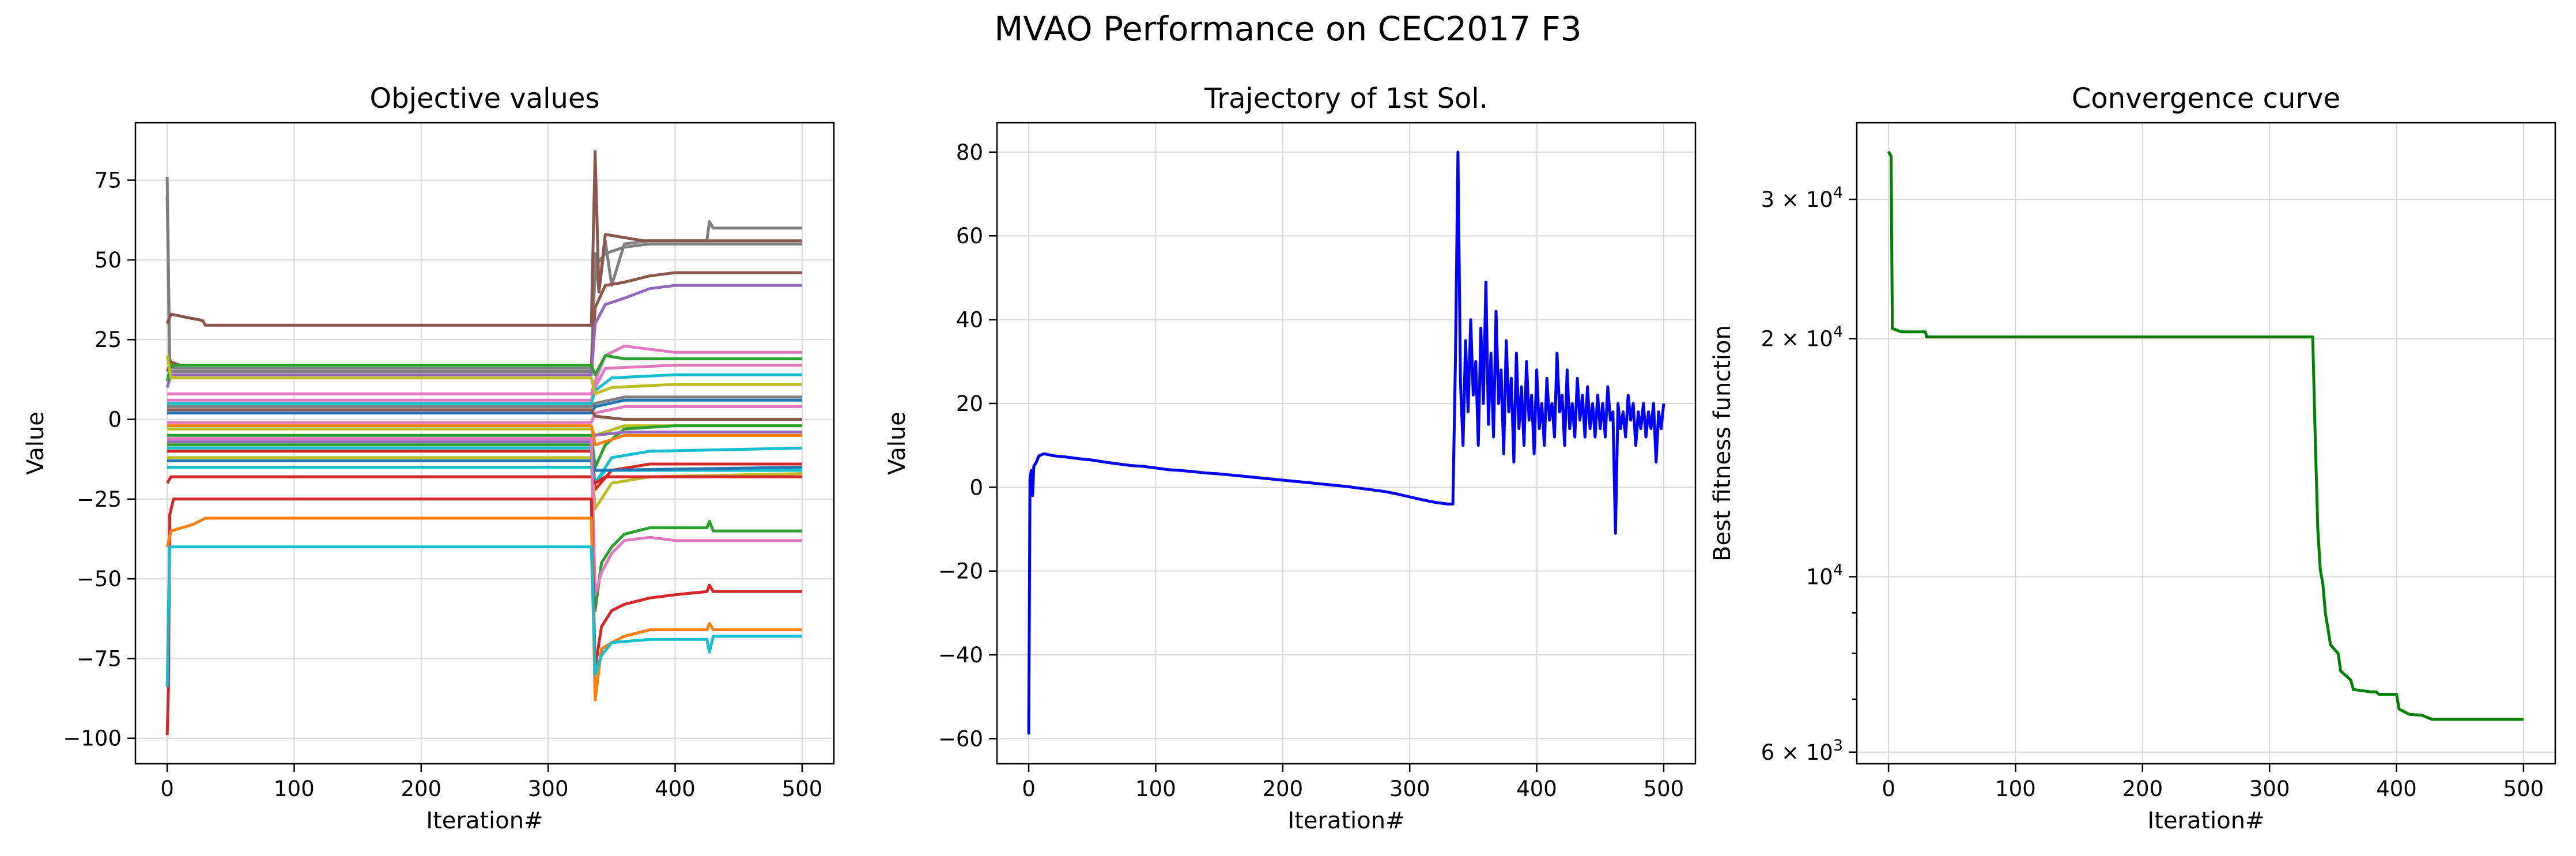 The width and height of the screenshot is (2576, 856). Describe the element at coordinates (485, 98) in the screenshot. I see `subplot-title: Objective values` at that location.